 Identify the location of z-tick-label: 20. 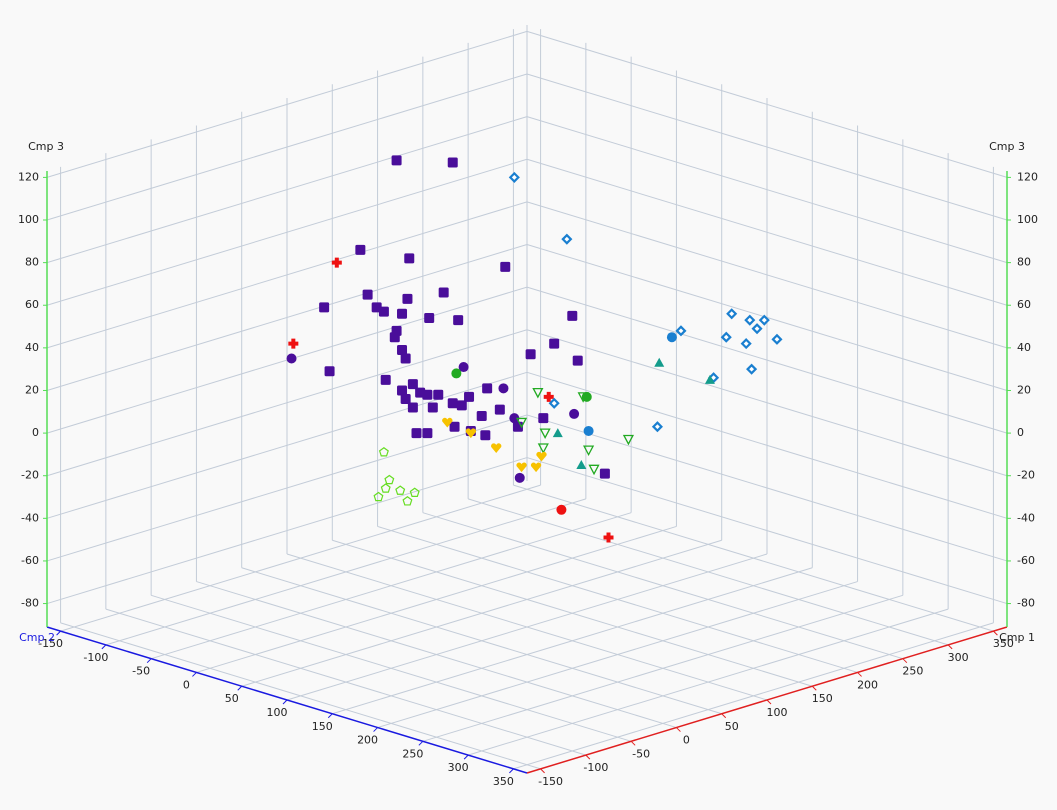
(32, 389).